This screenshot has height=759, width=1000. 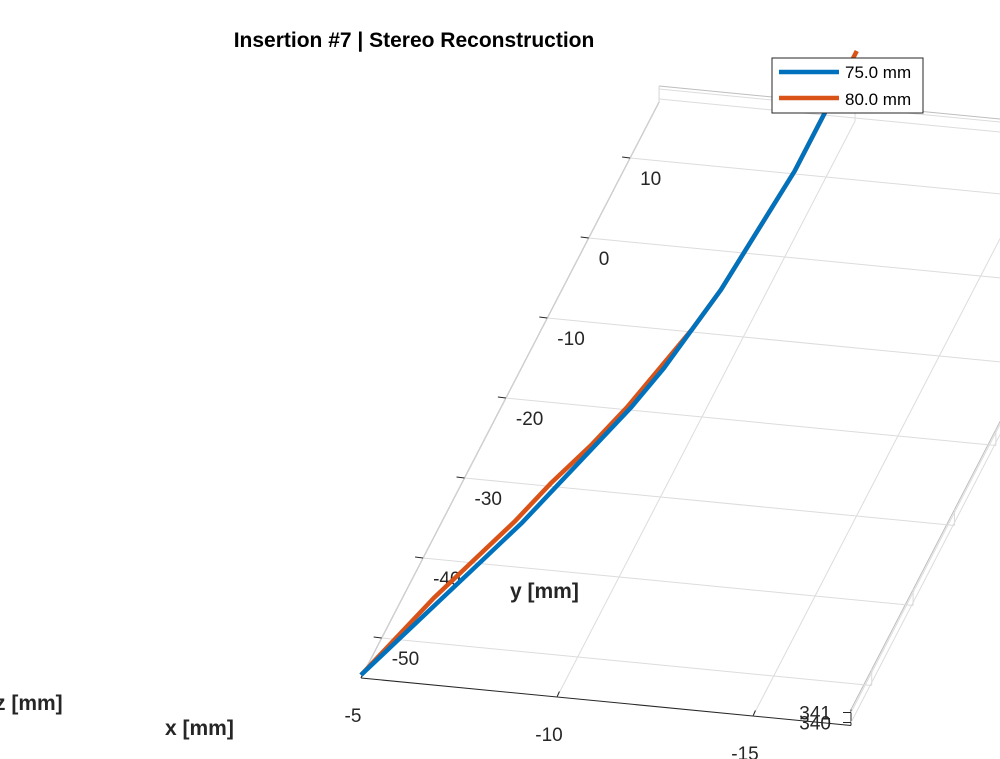 What do you see at coordinates (199, 728) in the screenshot?
I see `x-axis-label: x [mm]` at bounding box center [199, 728].